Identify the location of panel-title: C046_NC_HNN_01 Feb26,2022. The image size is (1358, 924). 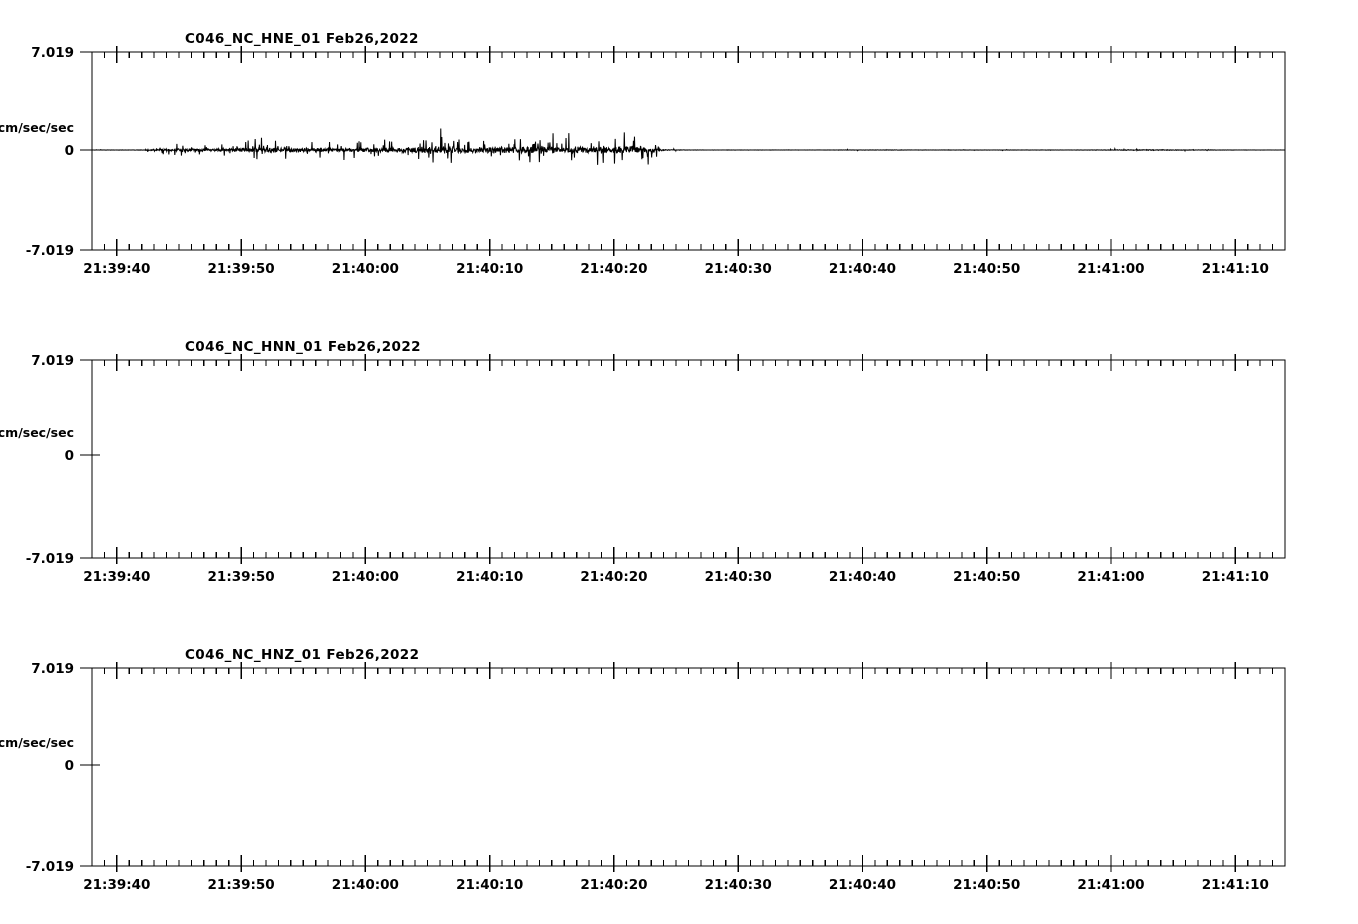
(303, 347).